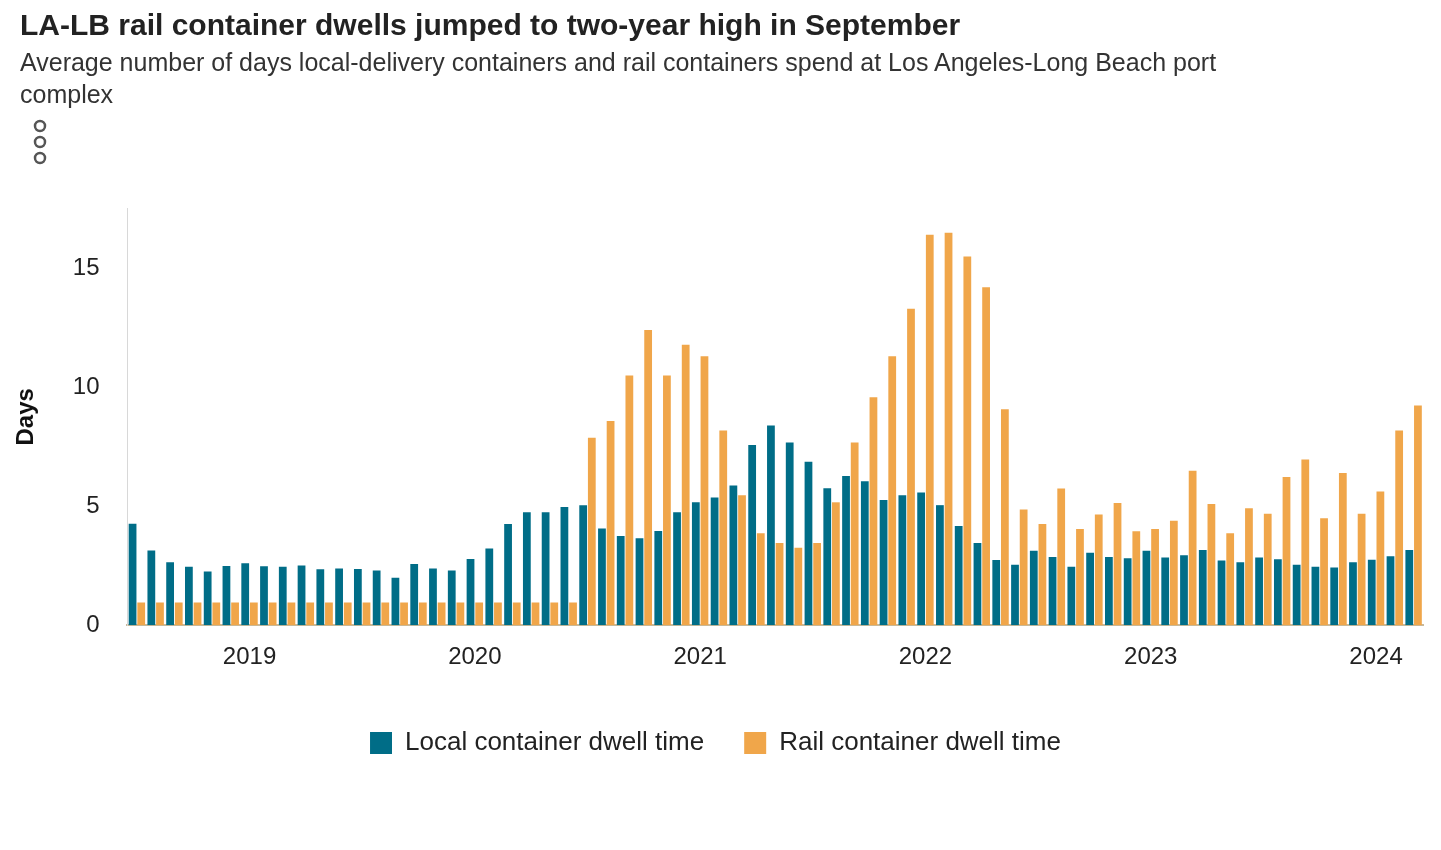 The height and width of the screenshot is (850, 1441). I want to click on y-tick-label: 10, so click(86, 385).